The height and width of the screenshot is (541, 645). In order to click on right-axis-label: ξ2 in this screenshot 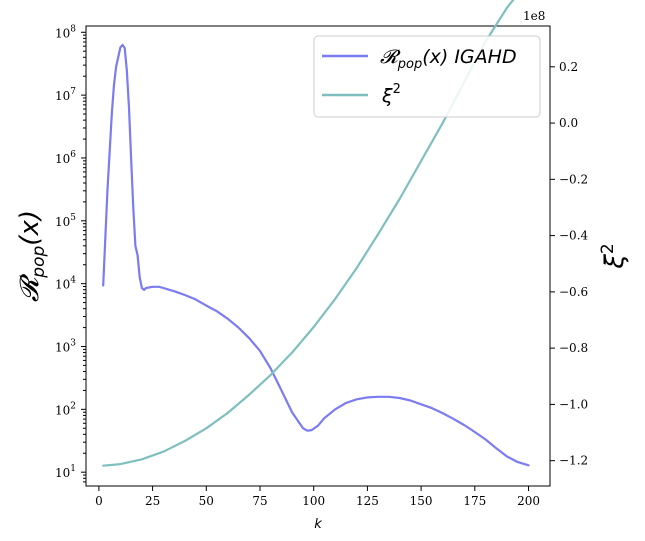, I will do `click(614, 256)`.